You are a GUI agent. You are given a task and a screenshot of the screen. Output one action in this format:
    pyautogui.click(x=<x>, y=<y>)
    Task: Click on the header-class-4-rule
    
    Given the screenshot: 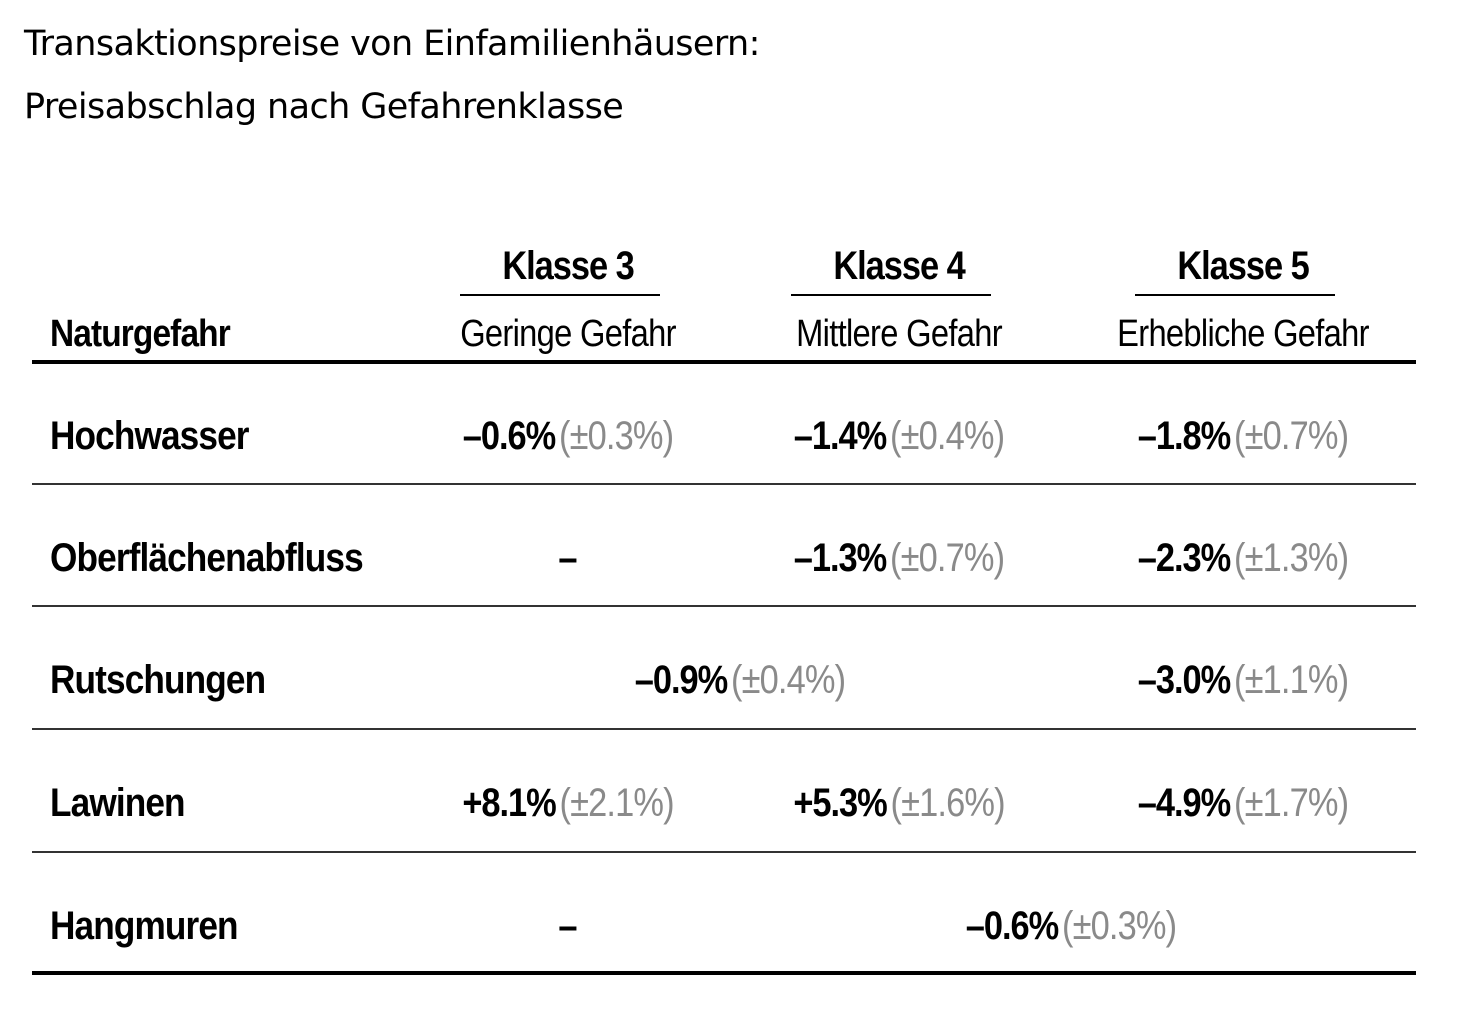 What is the action you would take?
    pyautogui.click(x=891, y=295)
    